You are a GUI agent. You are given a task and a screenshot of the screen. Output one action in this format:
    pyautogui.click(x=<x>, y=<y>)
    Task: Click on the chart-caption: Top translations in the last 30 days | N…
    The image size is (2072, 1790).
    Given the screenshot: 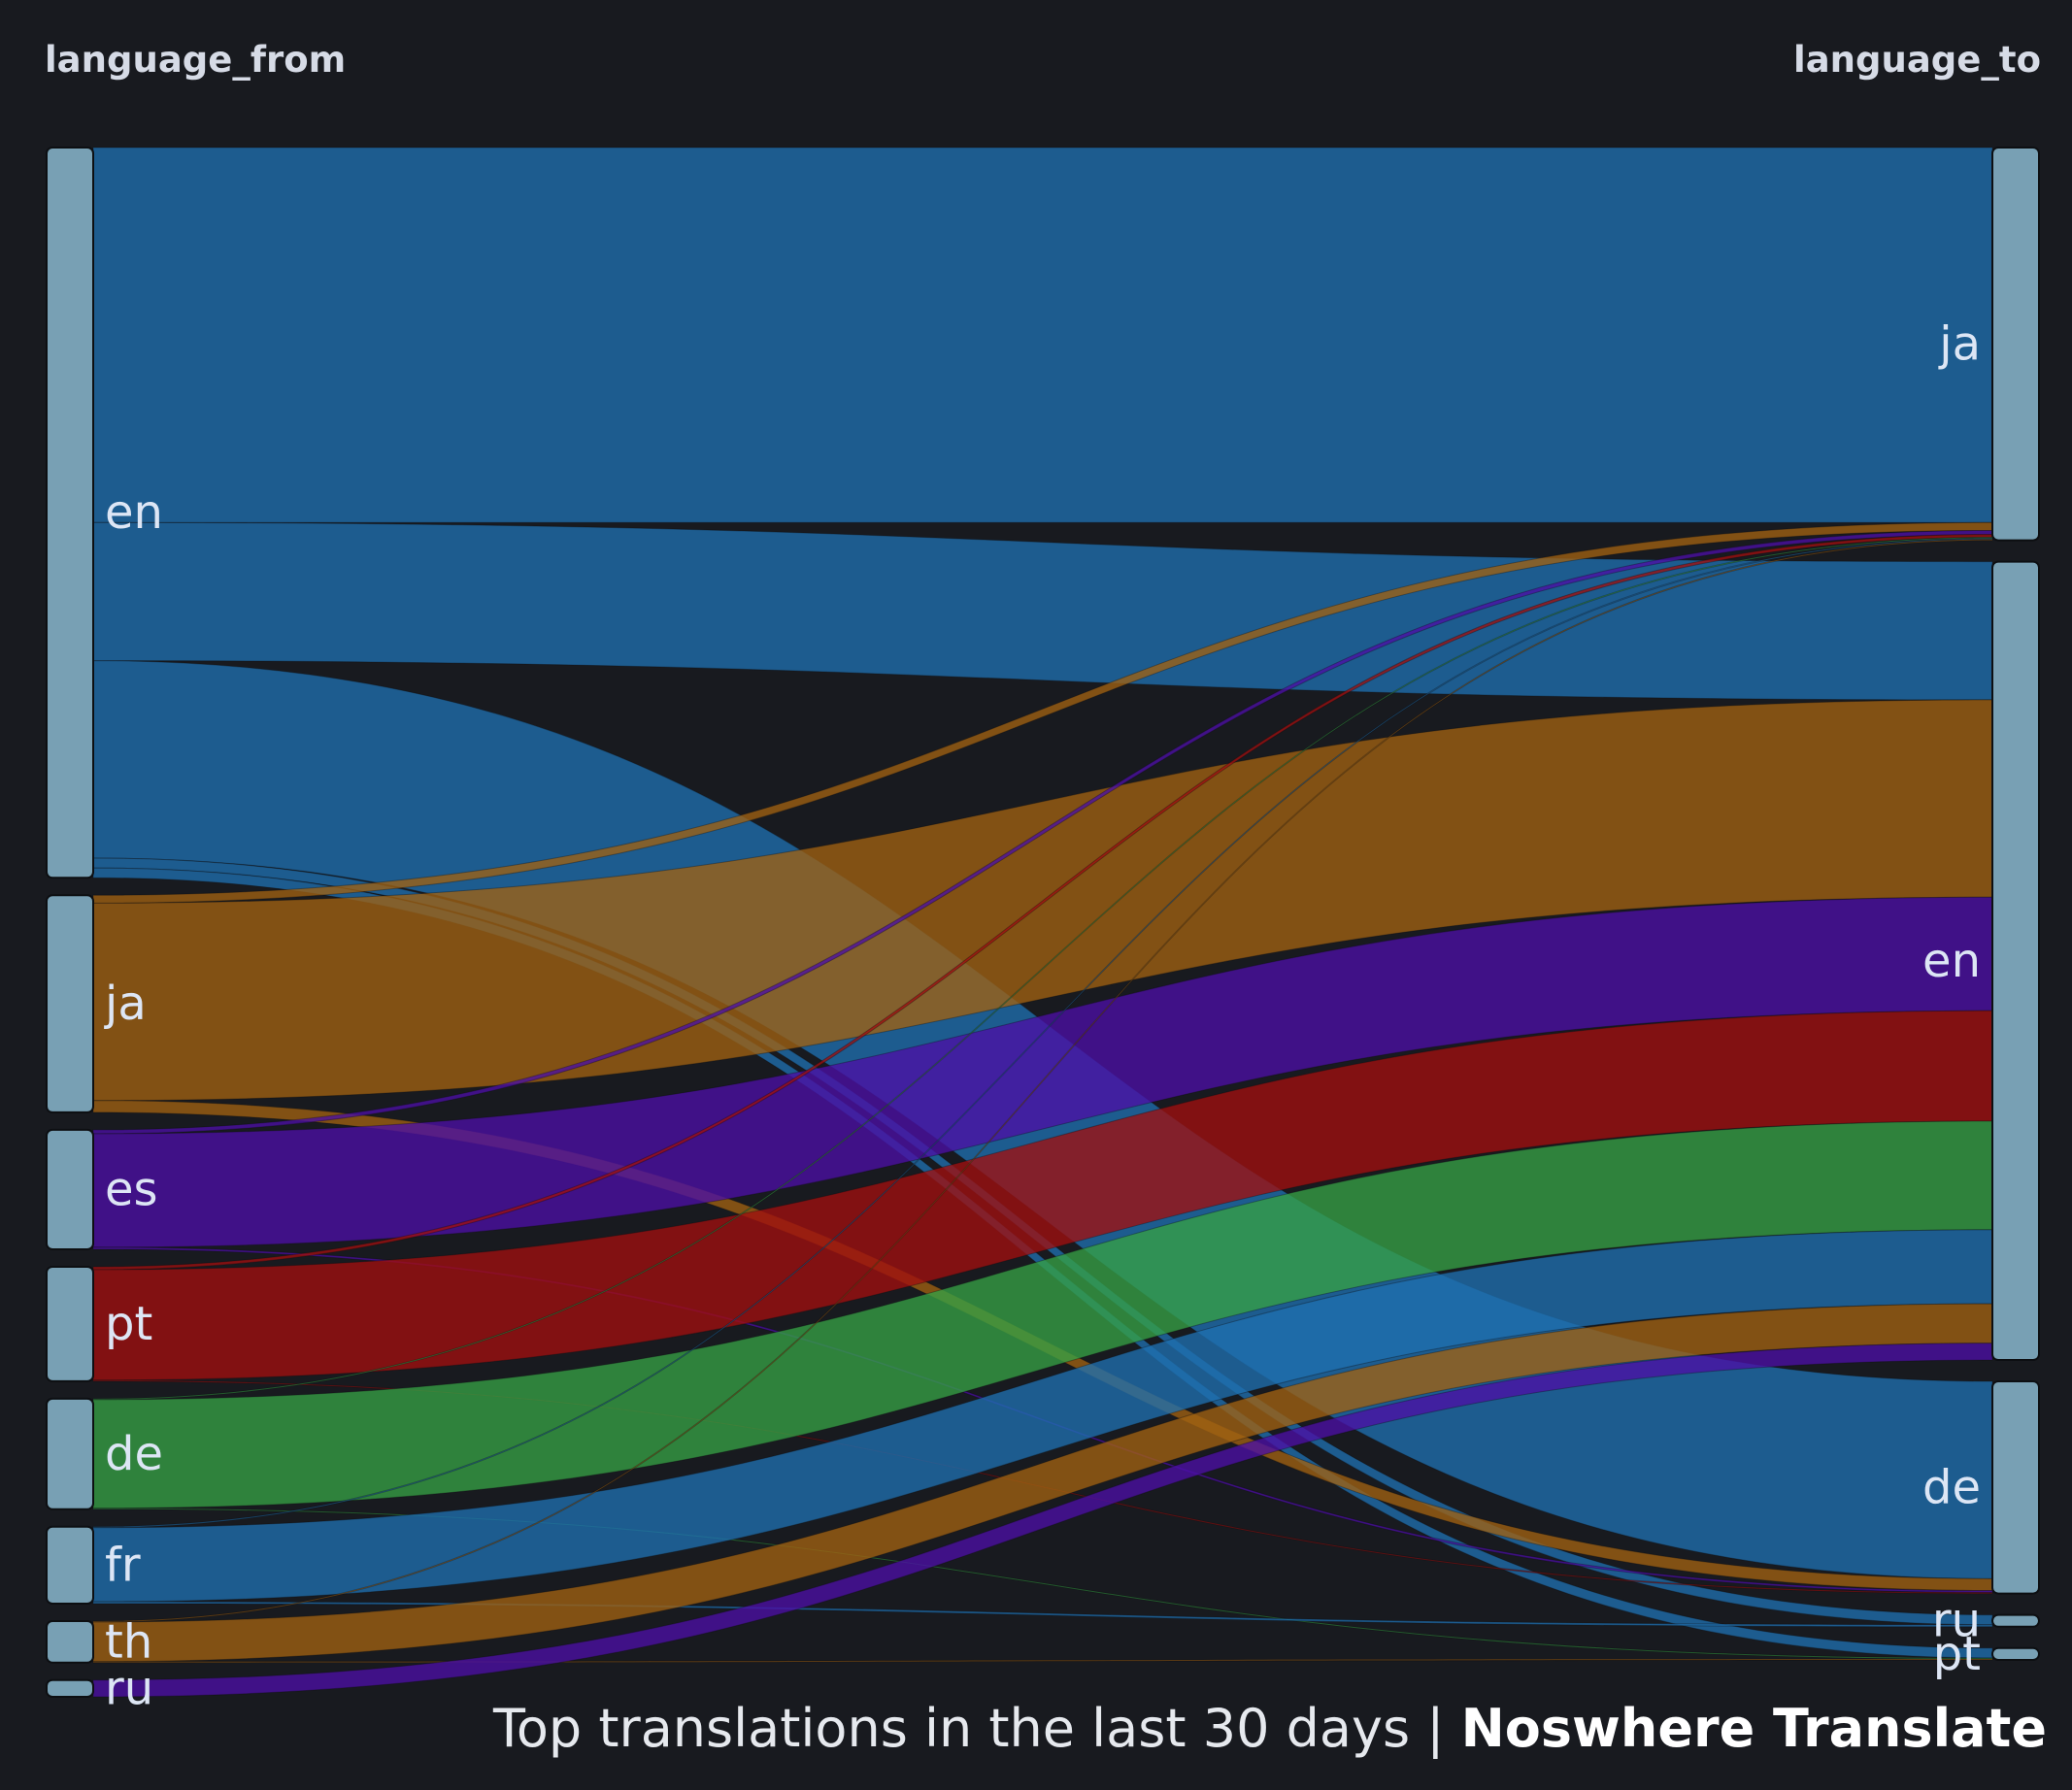 What is the action you would take?
    pyautogui.click(x=1270, y=1728)
    